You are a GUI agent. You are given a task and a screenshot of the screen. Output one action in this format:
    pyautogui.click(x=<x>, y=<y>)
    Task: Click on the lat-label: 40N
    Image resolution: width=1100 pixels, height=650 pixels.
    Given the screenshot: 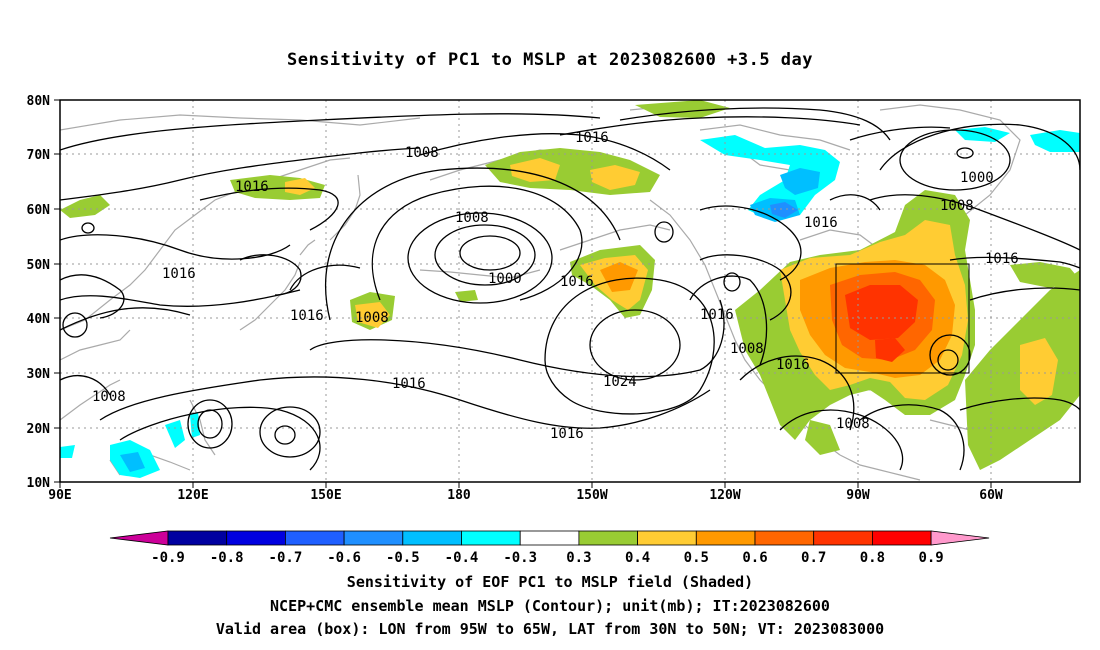 What is the action you would take?
    pyautogui.click(x=39, y=319)
    